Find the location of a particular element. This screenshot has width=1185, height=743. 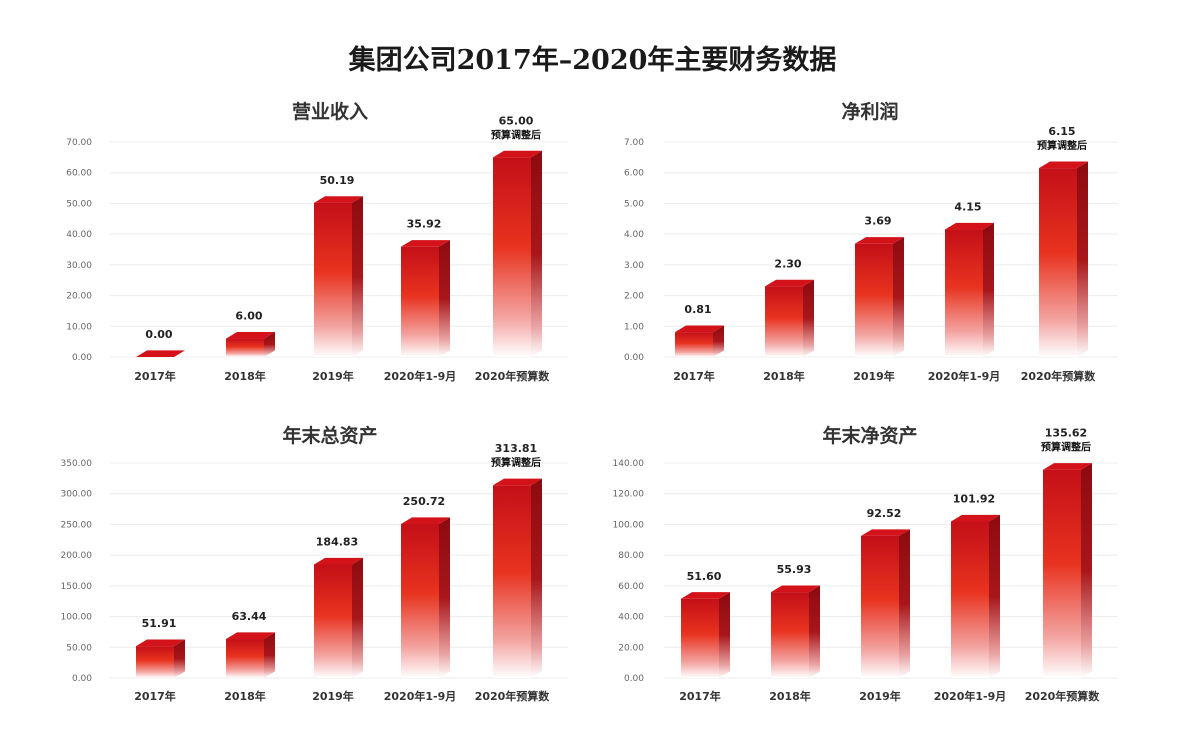

y-tick-label: 60.00 is located at coordinates (631, 587).